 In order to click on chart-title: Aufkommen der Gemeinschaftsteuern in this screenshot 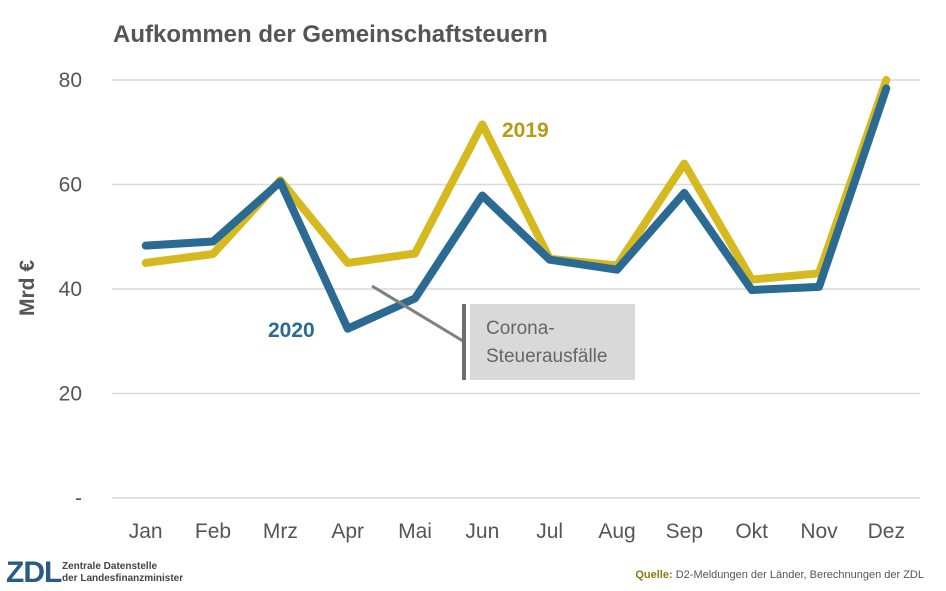, I will do `click(330, 34)`.